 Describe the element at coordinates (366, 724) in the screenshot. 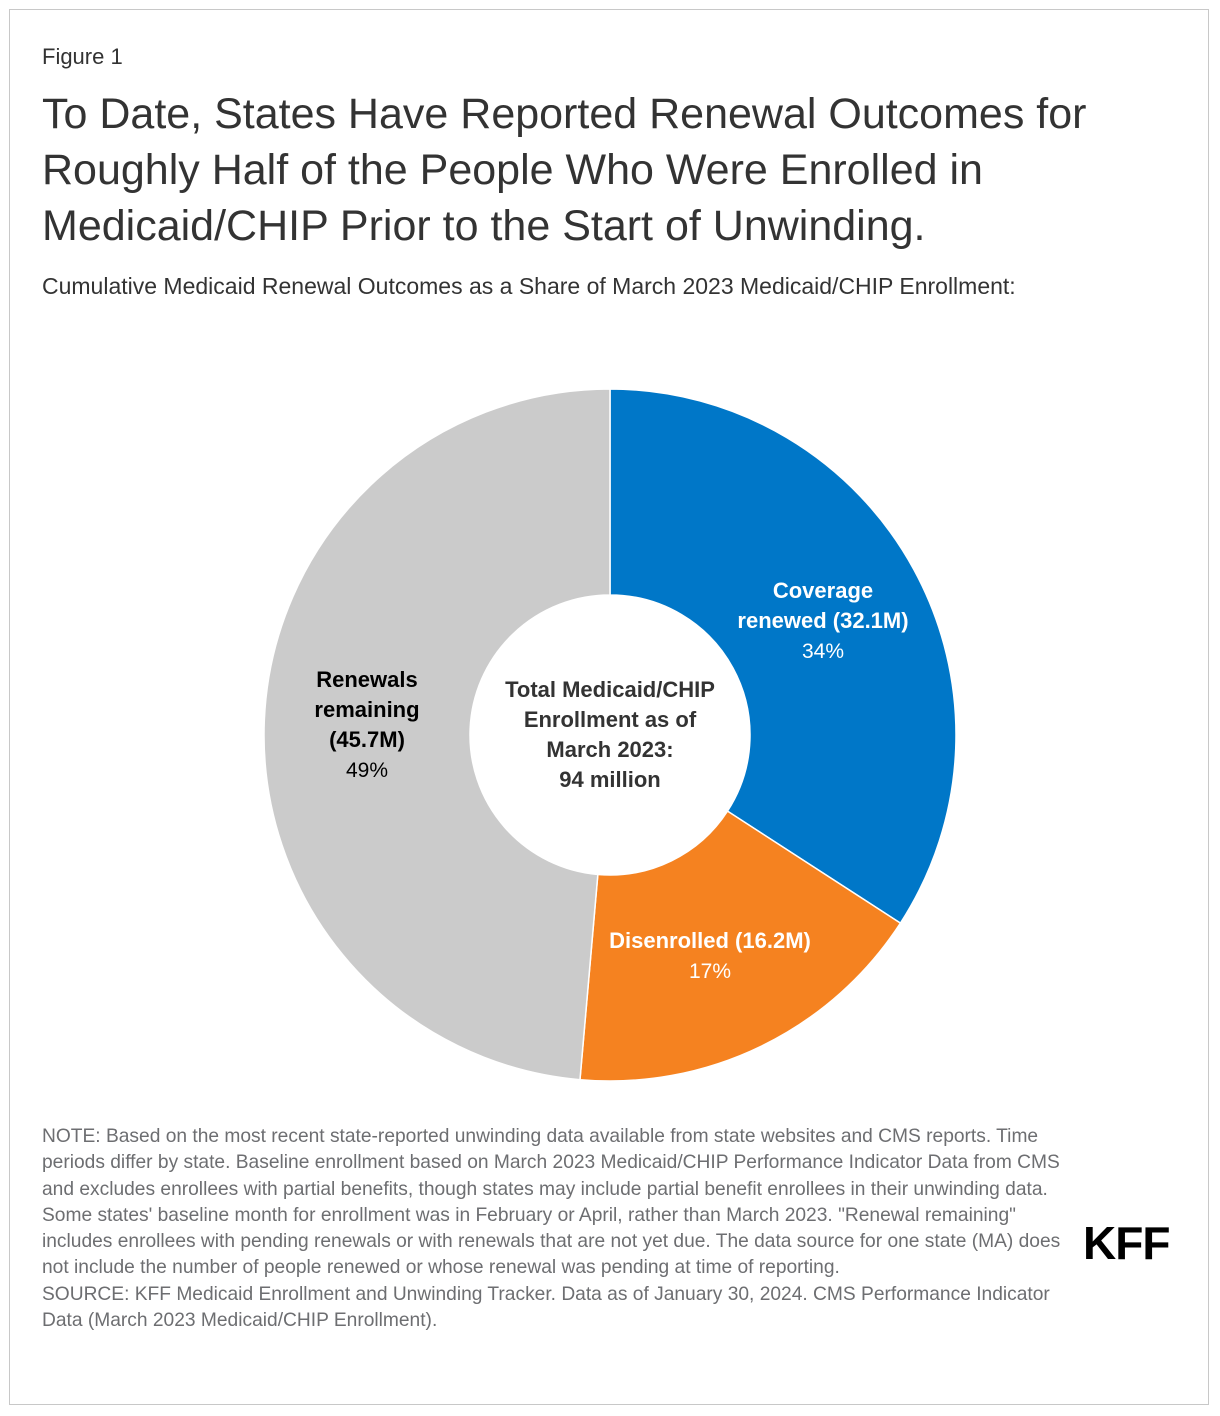

I see `slice-label-renewals-remaining: Renewals remaining (45.7M) 49%` at that location.